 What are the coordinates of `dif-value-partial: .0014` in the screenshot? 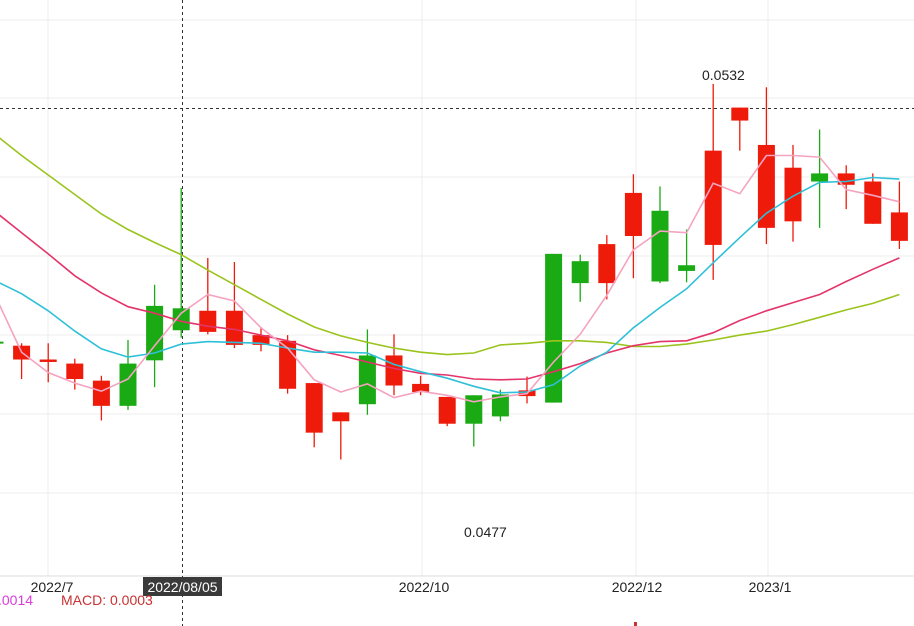 It's located at (17, 600).